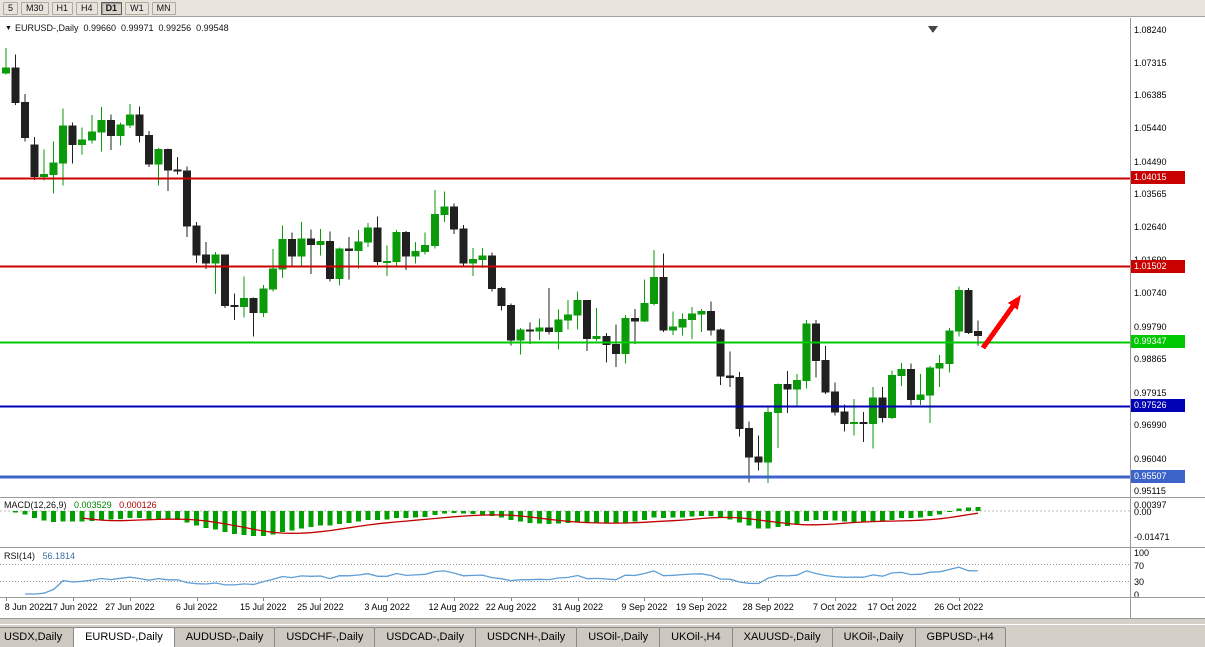  Describe the element at coordinates (1158, 266) in the screenshot. I see `hline-price-label: 1.01502` at that location.